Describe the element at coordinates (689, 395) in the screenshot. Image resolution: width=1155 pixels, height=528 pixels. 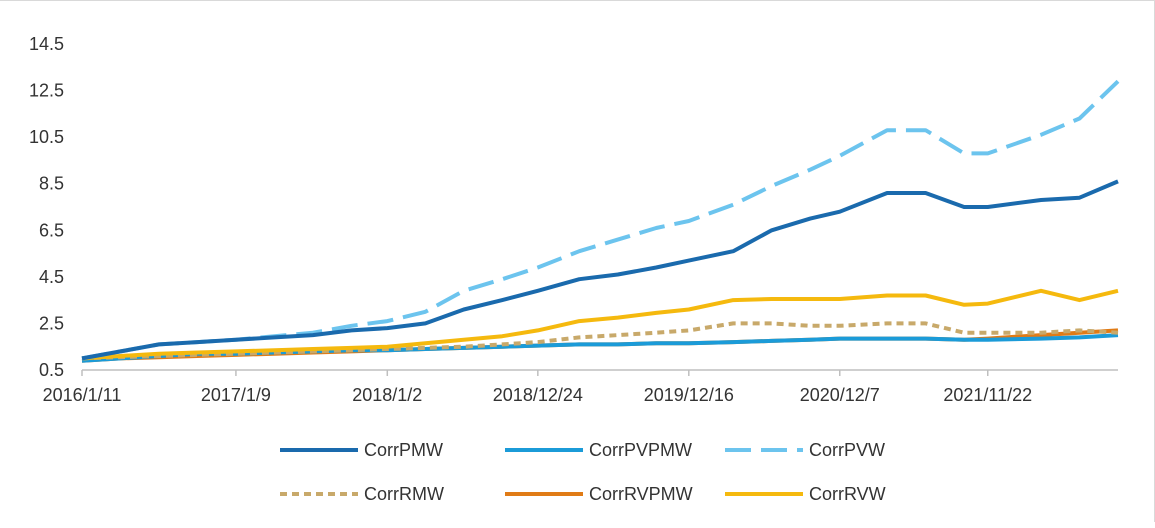
I see `x-tick-label: 2019/12/16` at that location.